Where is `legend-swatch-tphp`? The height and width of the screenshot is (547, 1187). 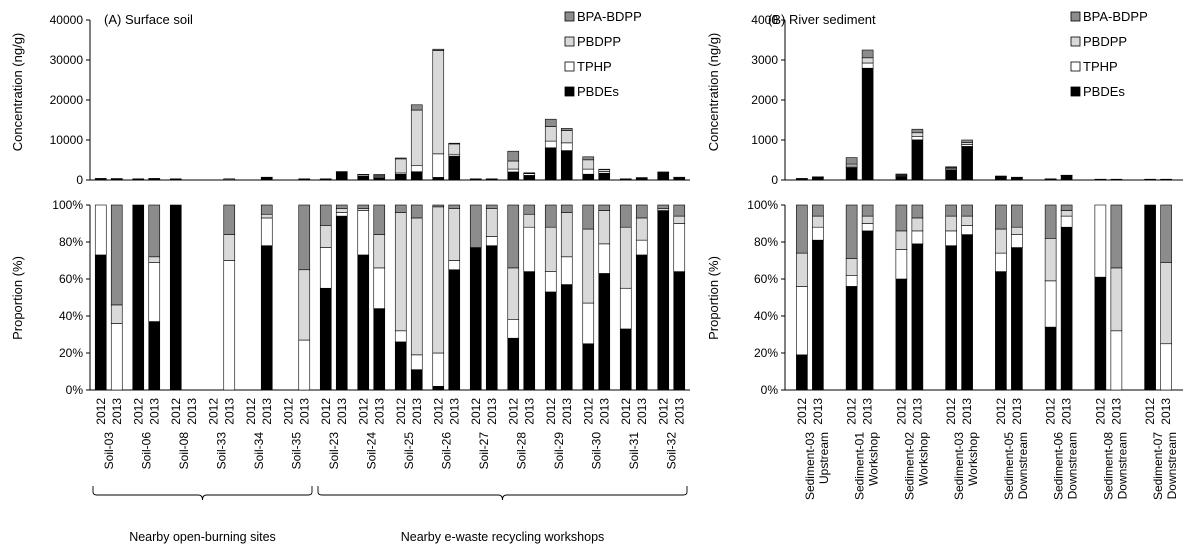 legend-swatch-tphp is located at coordinates (569, 66).